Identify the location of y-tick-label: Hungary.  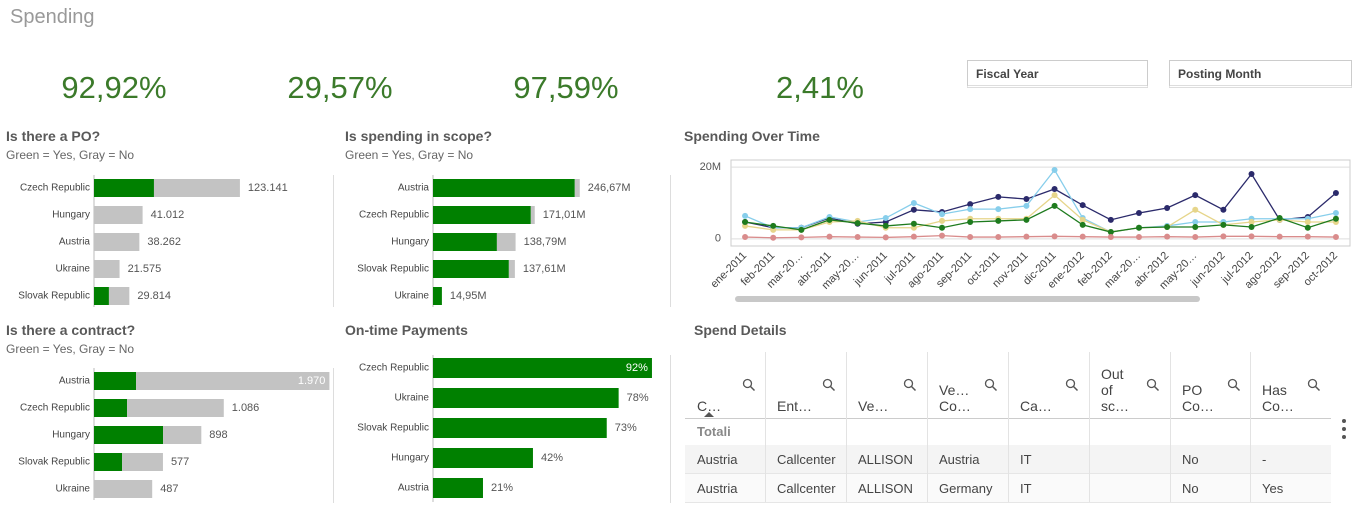
(71, 215).